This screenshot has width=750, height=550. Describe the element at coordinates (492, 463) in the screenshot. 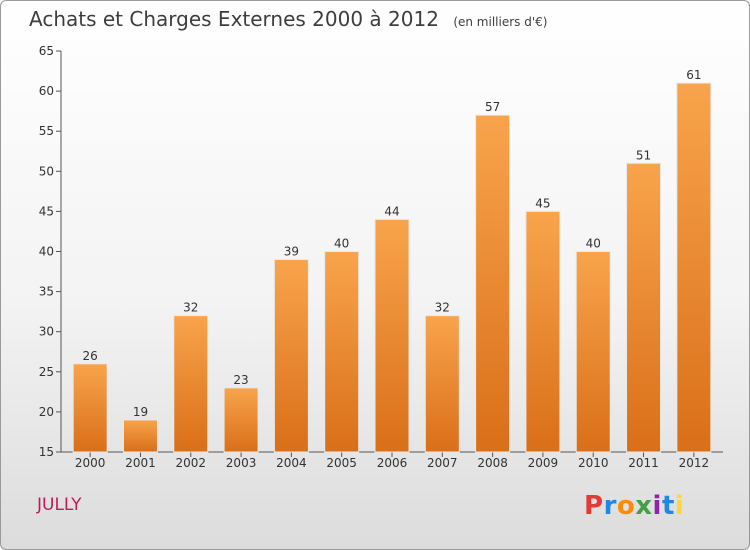

I see `x-tick-label: 2008` at that location.